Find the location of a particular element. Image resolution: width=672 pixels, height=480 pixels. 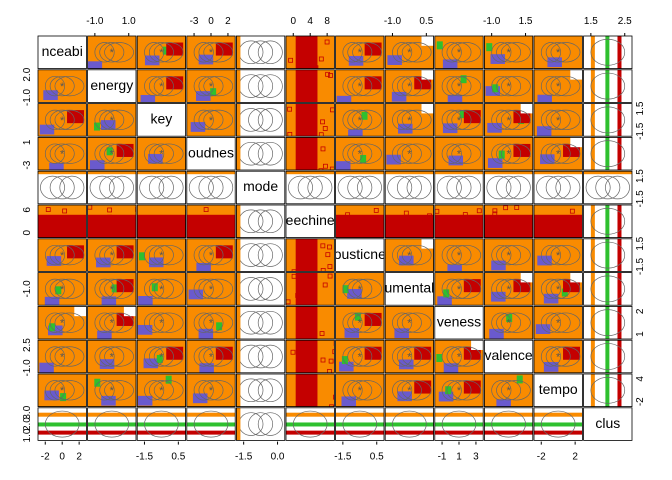

y-tick-label: 1.0 is located at coordinates (27, 435).